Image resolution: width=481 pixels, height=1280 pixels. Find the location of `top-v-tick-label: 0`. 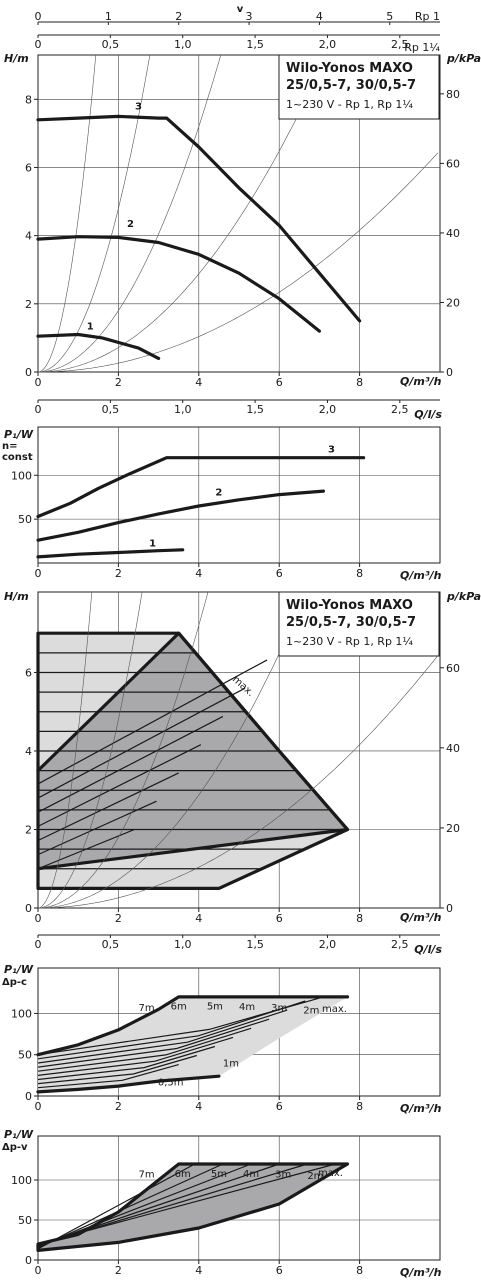

top-v-tick-label: 0 is located at coordinates (38, 16).